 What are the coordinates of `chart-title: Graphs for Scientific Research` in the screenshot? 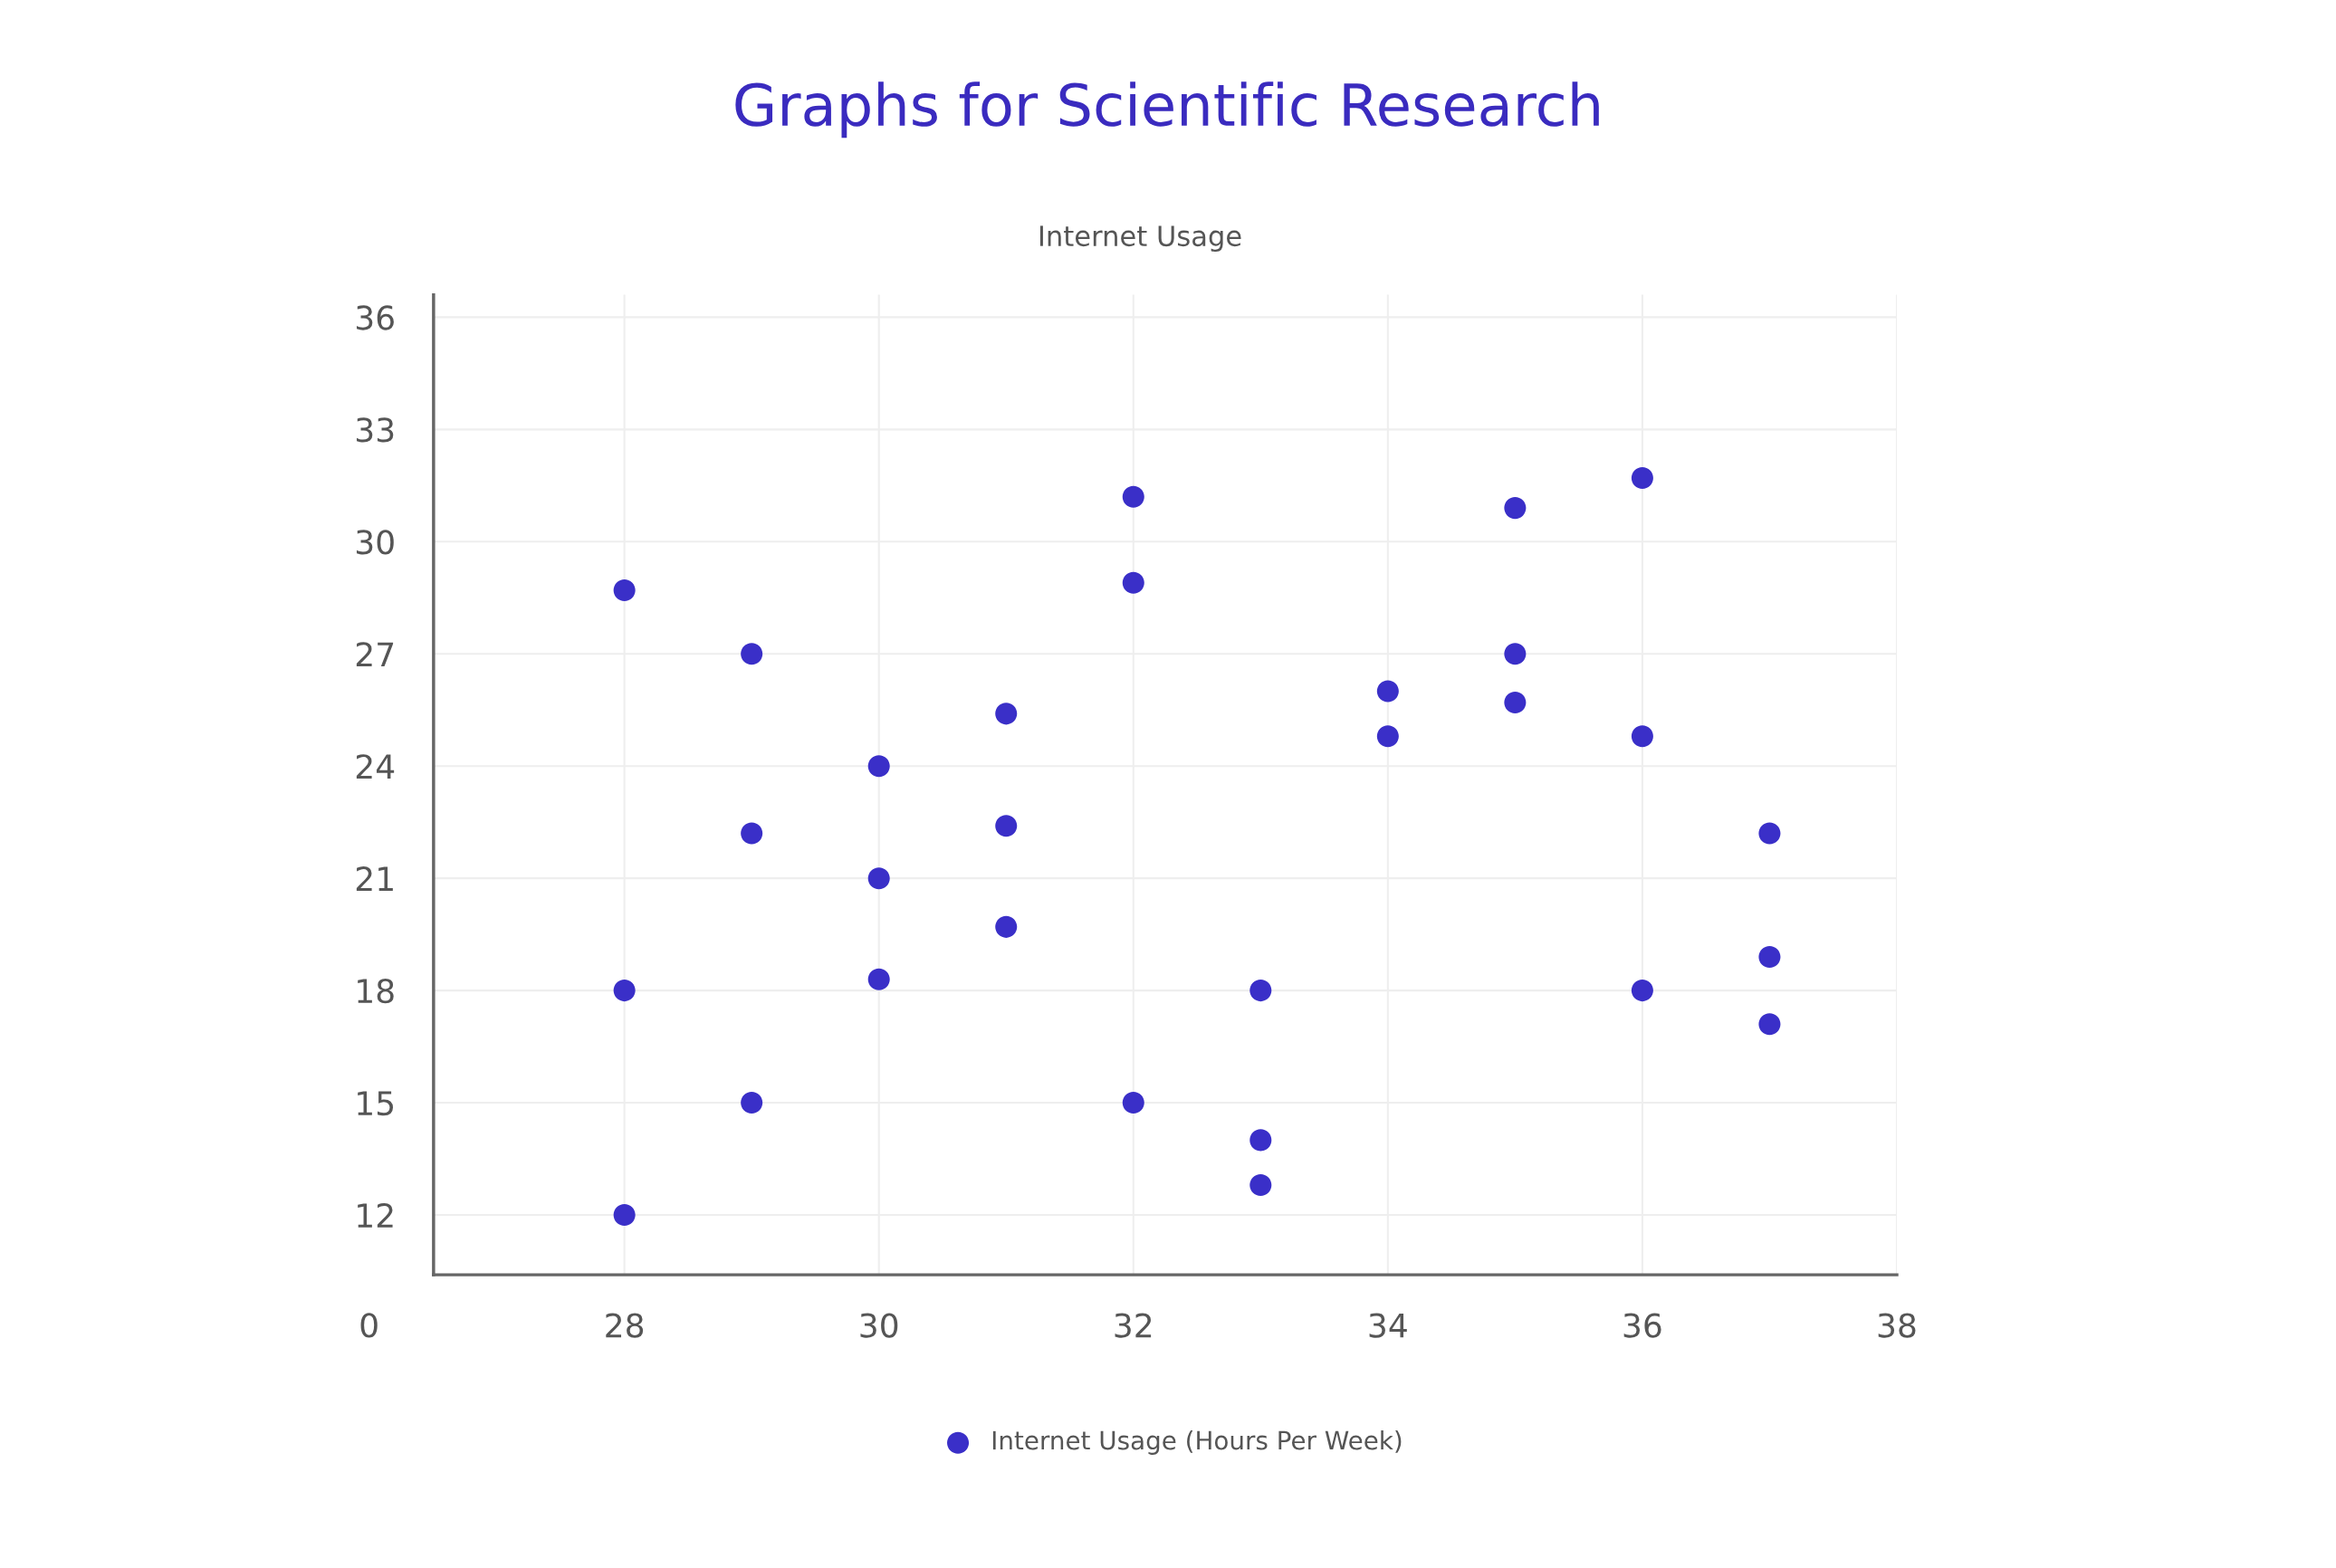 It's located at (1167, 110).